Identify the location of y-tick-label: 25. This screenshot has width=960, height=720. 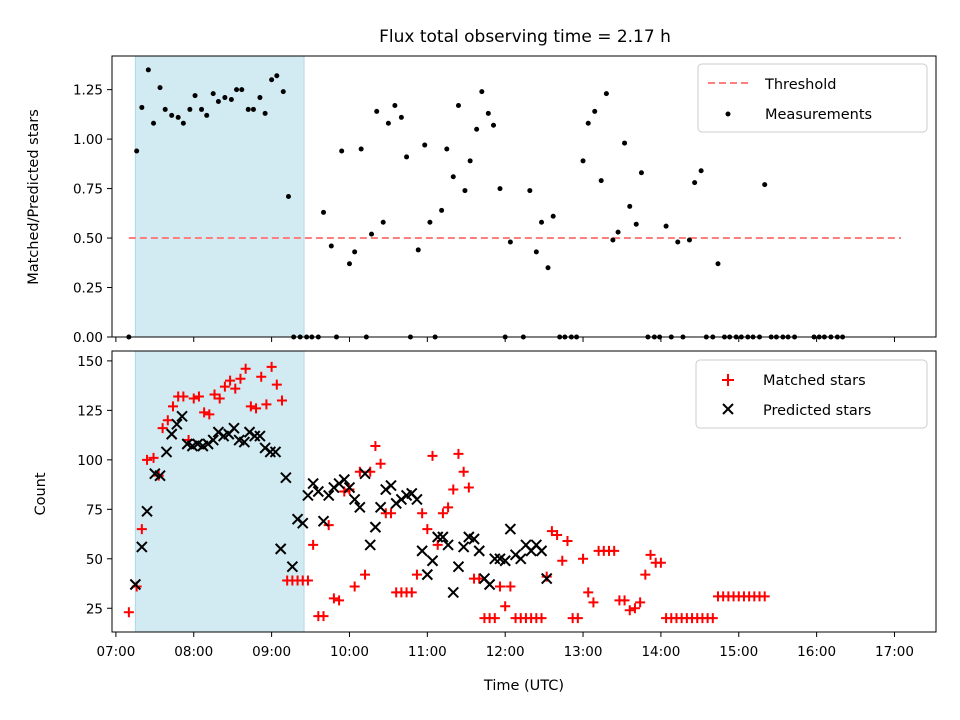
(94, 609).